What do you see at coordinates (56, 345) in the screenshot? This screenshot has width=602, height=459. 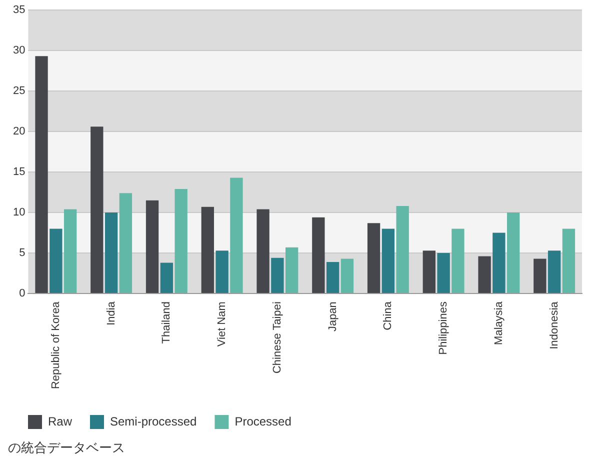 I see `x-tick-label: Republic of Korea` at bounding box center [56, 345].